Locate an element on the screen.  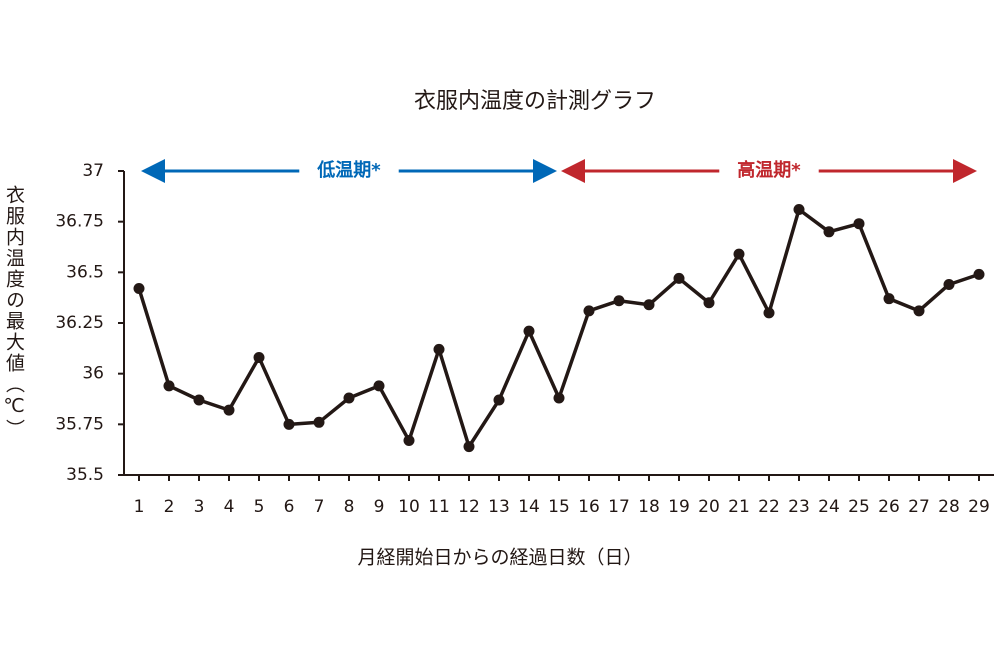
x-tick-label: 1 is located at coordinates (139, 507).